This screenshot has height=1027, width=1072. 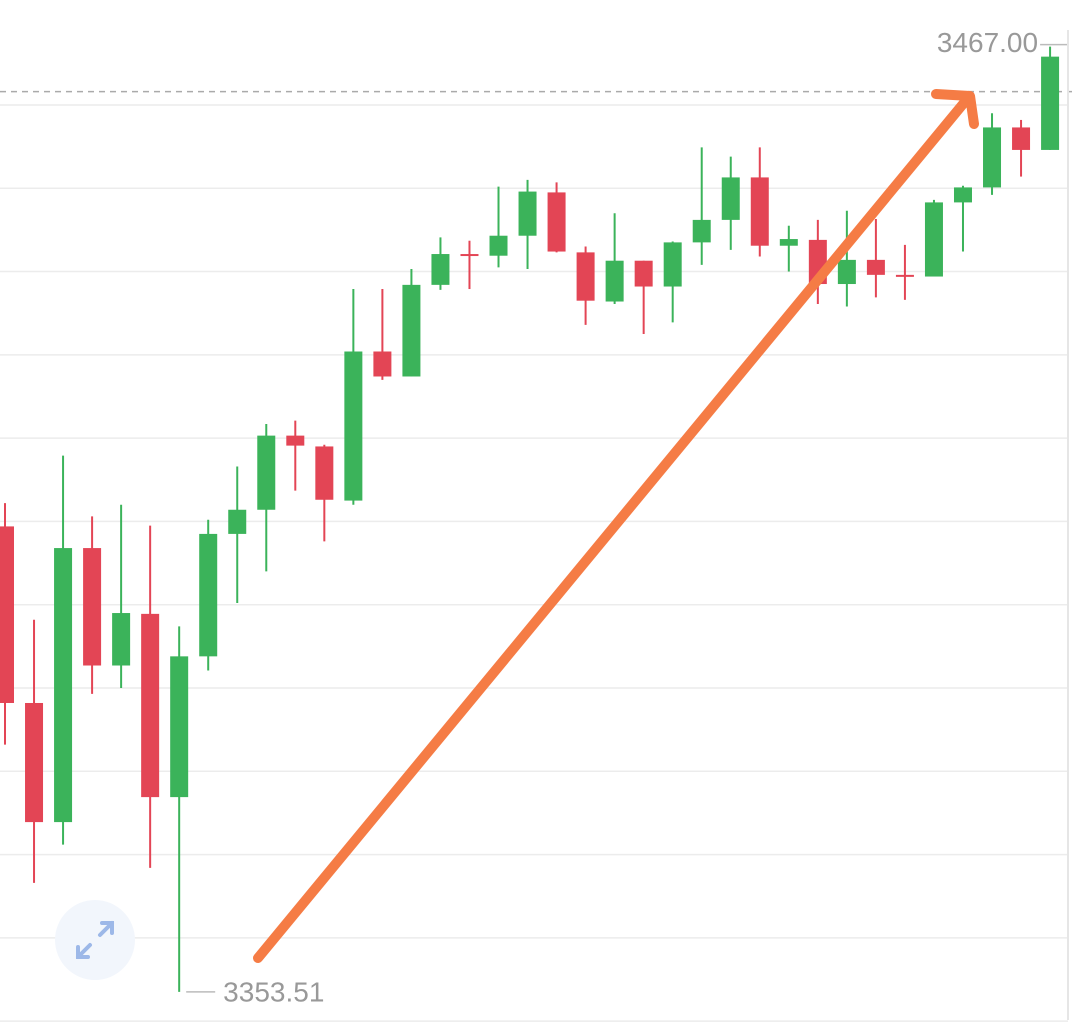 I want to click on expand-button-bg, so click(x=95, y=940).